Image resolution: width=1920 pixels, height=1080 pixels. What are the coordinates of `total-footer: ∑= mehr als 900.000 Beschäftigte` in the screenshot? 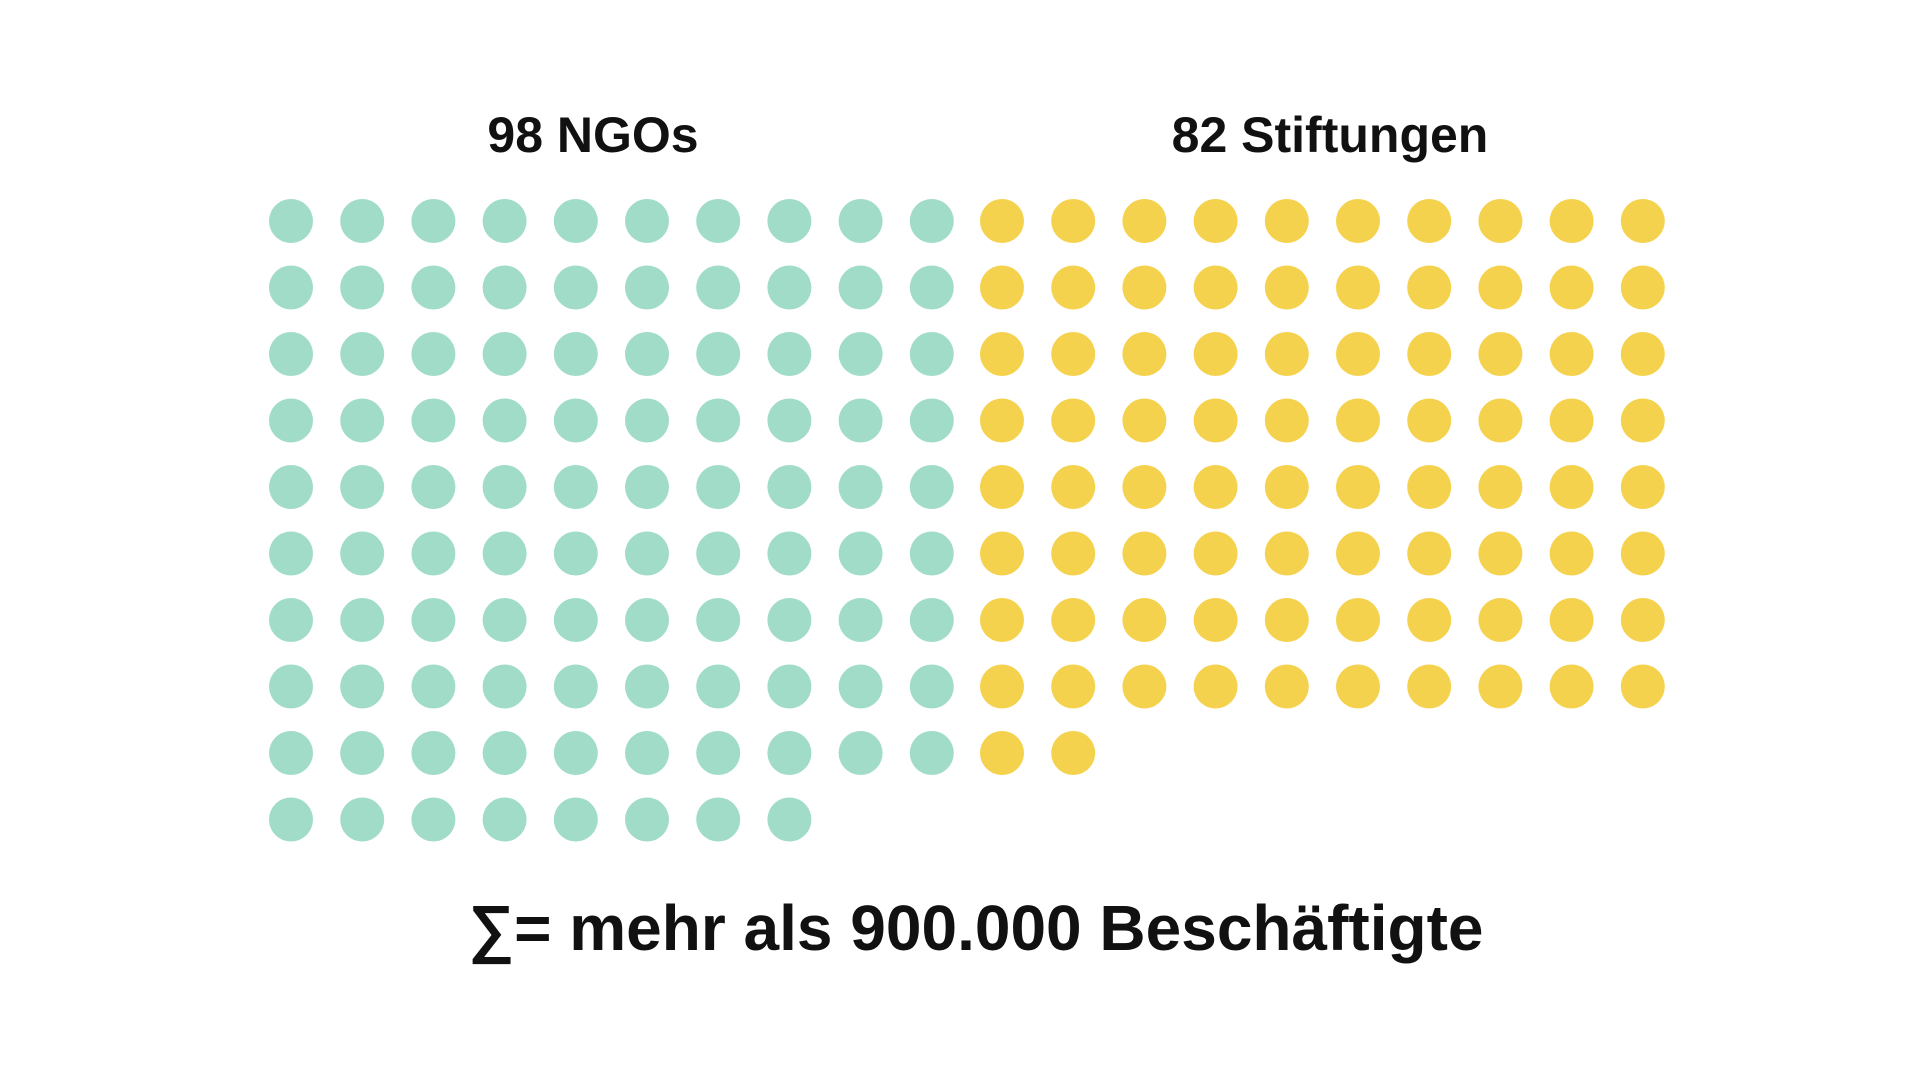 It's located at (975, 928).